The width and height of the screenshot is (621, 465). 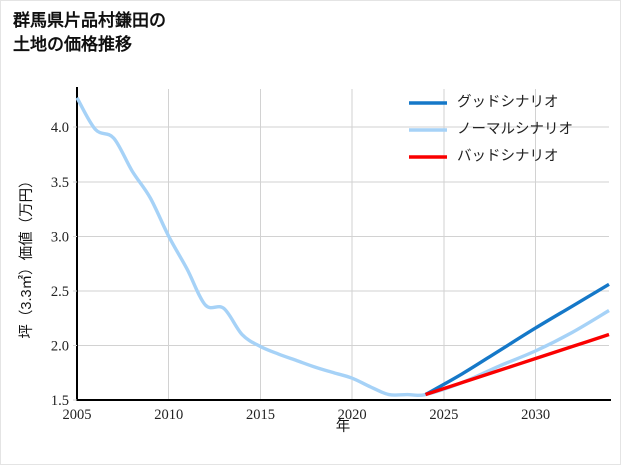 What do you see at coordinates (60, 264) in the screenshot?
I see `y-tick-labels: 1.5 2.0 2.5 3.0 3.5 4.0` at bounding box center [60, 264].